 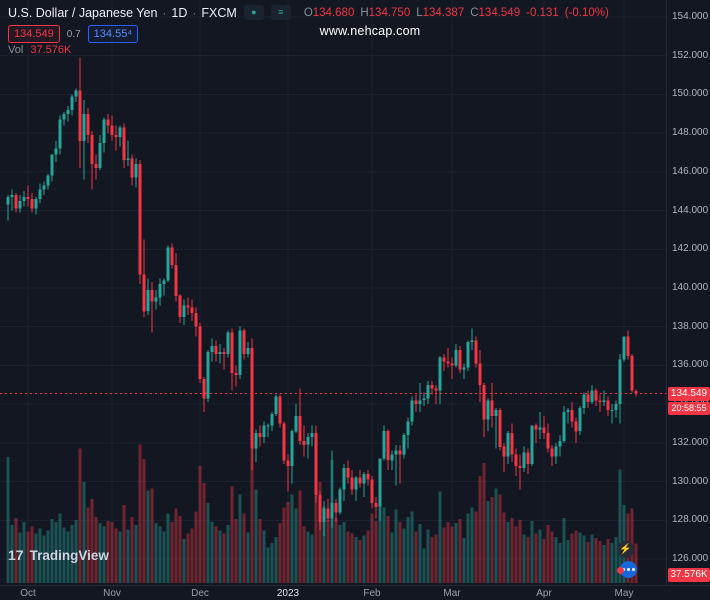 What do you see at coordinates (440, 12) in the screenshot?
I see `low-value: L134.387` at bounding box center [440, 12].